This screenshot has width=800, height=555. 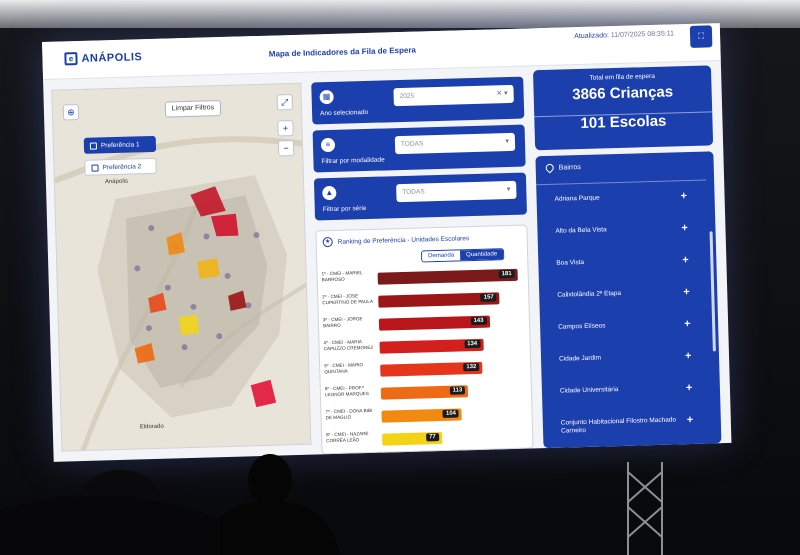 I want to click on map-pin-icon, so click(x=550, y=168).